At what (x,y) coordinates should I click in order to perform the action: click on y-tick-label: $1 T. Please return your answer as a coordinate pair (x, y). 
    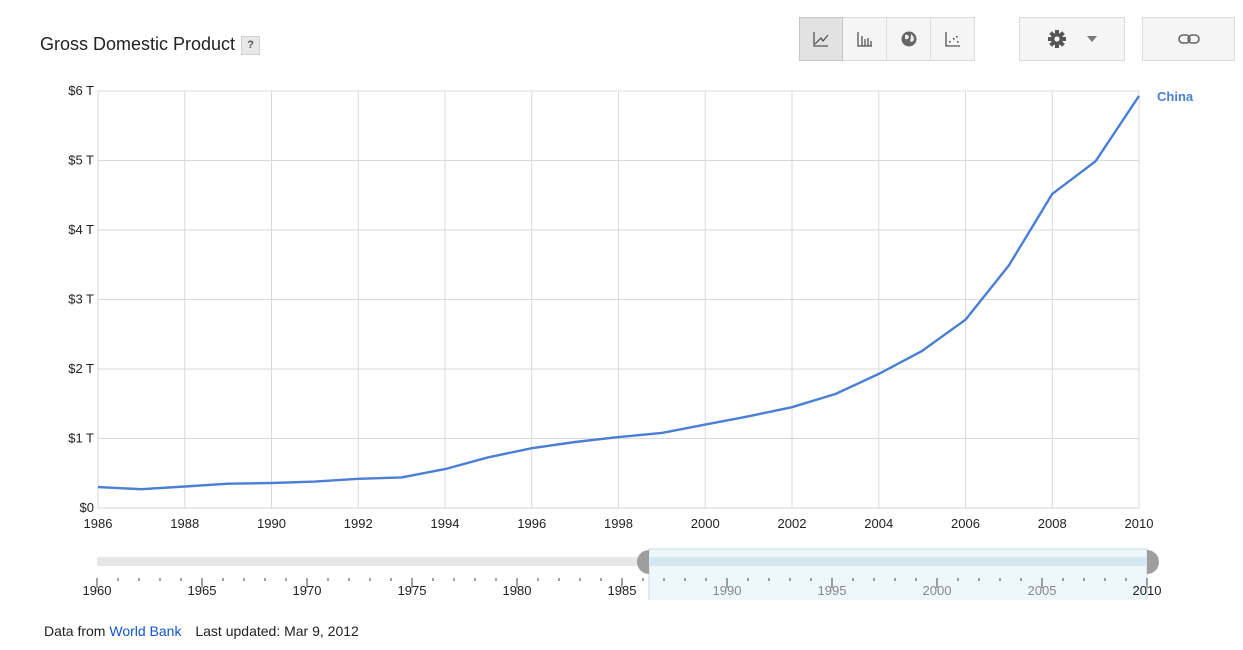
    Looking at the image, I should click on (81, 438).